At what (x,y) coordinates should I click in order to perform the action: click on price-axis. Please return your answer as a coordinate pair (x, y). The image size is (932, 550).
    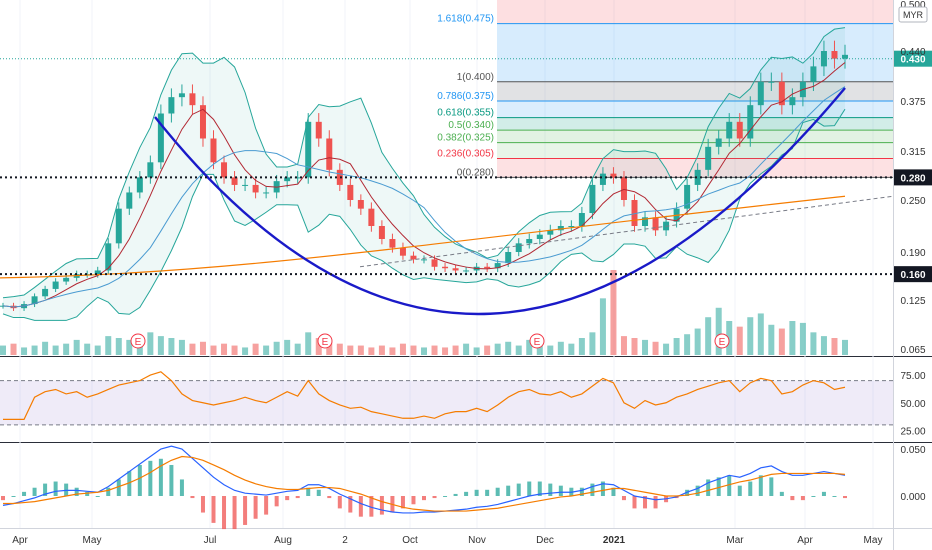
    Looking at the image, I should click on (912, 264).